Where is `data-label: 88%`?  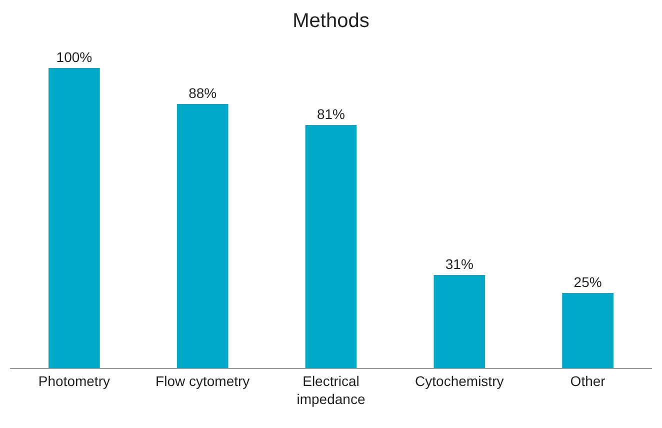 data-label: 88% is located at coordinates (202, 93).